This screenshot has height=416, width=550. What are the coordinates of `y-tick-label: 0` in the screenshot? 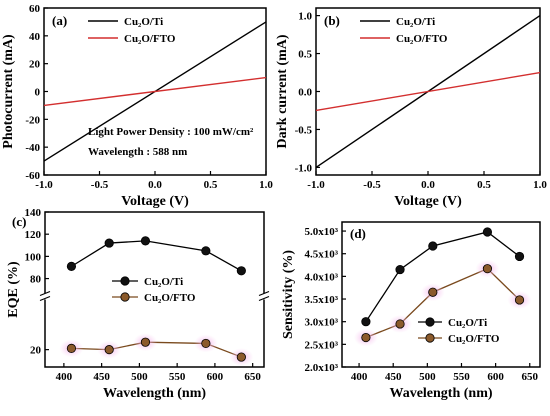 It's located at (38, 93).